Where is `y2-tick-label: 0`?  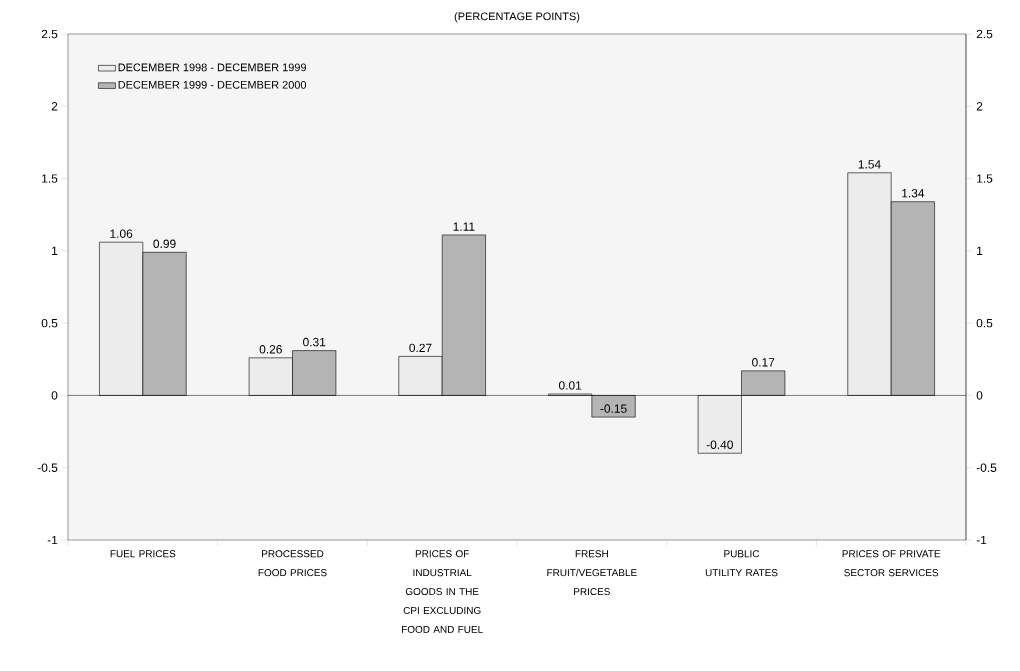 y2-tick-label: 0 is located at coordinates (979, 395).